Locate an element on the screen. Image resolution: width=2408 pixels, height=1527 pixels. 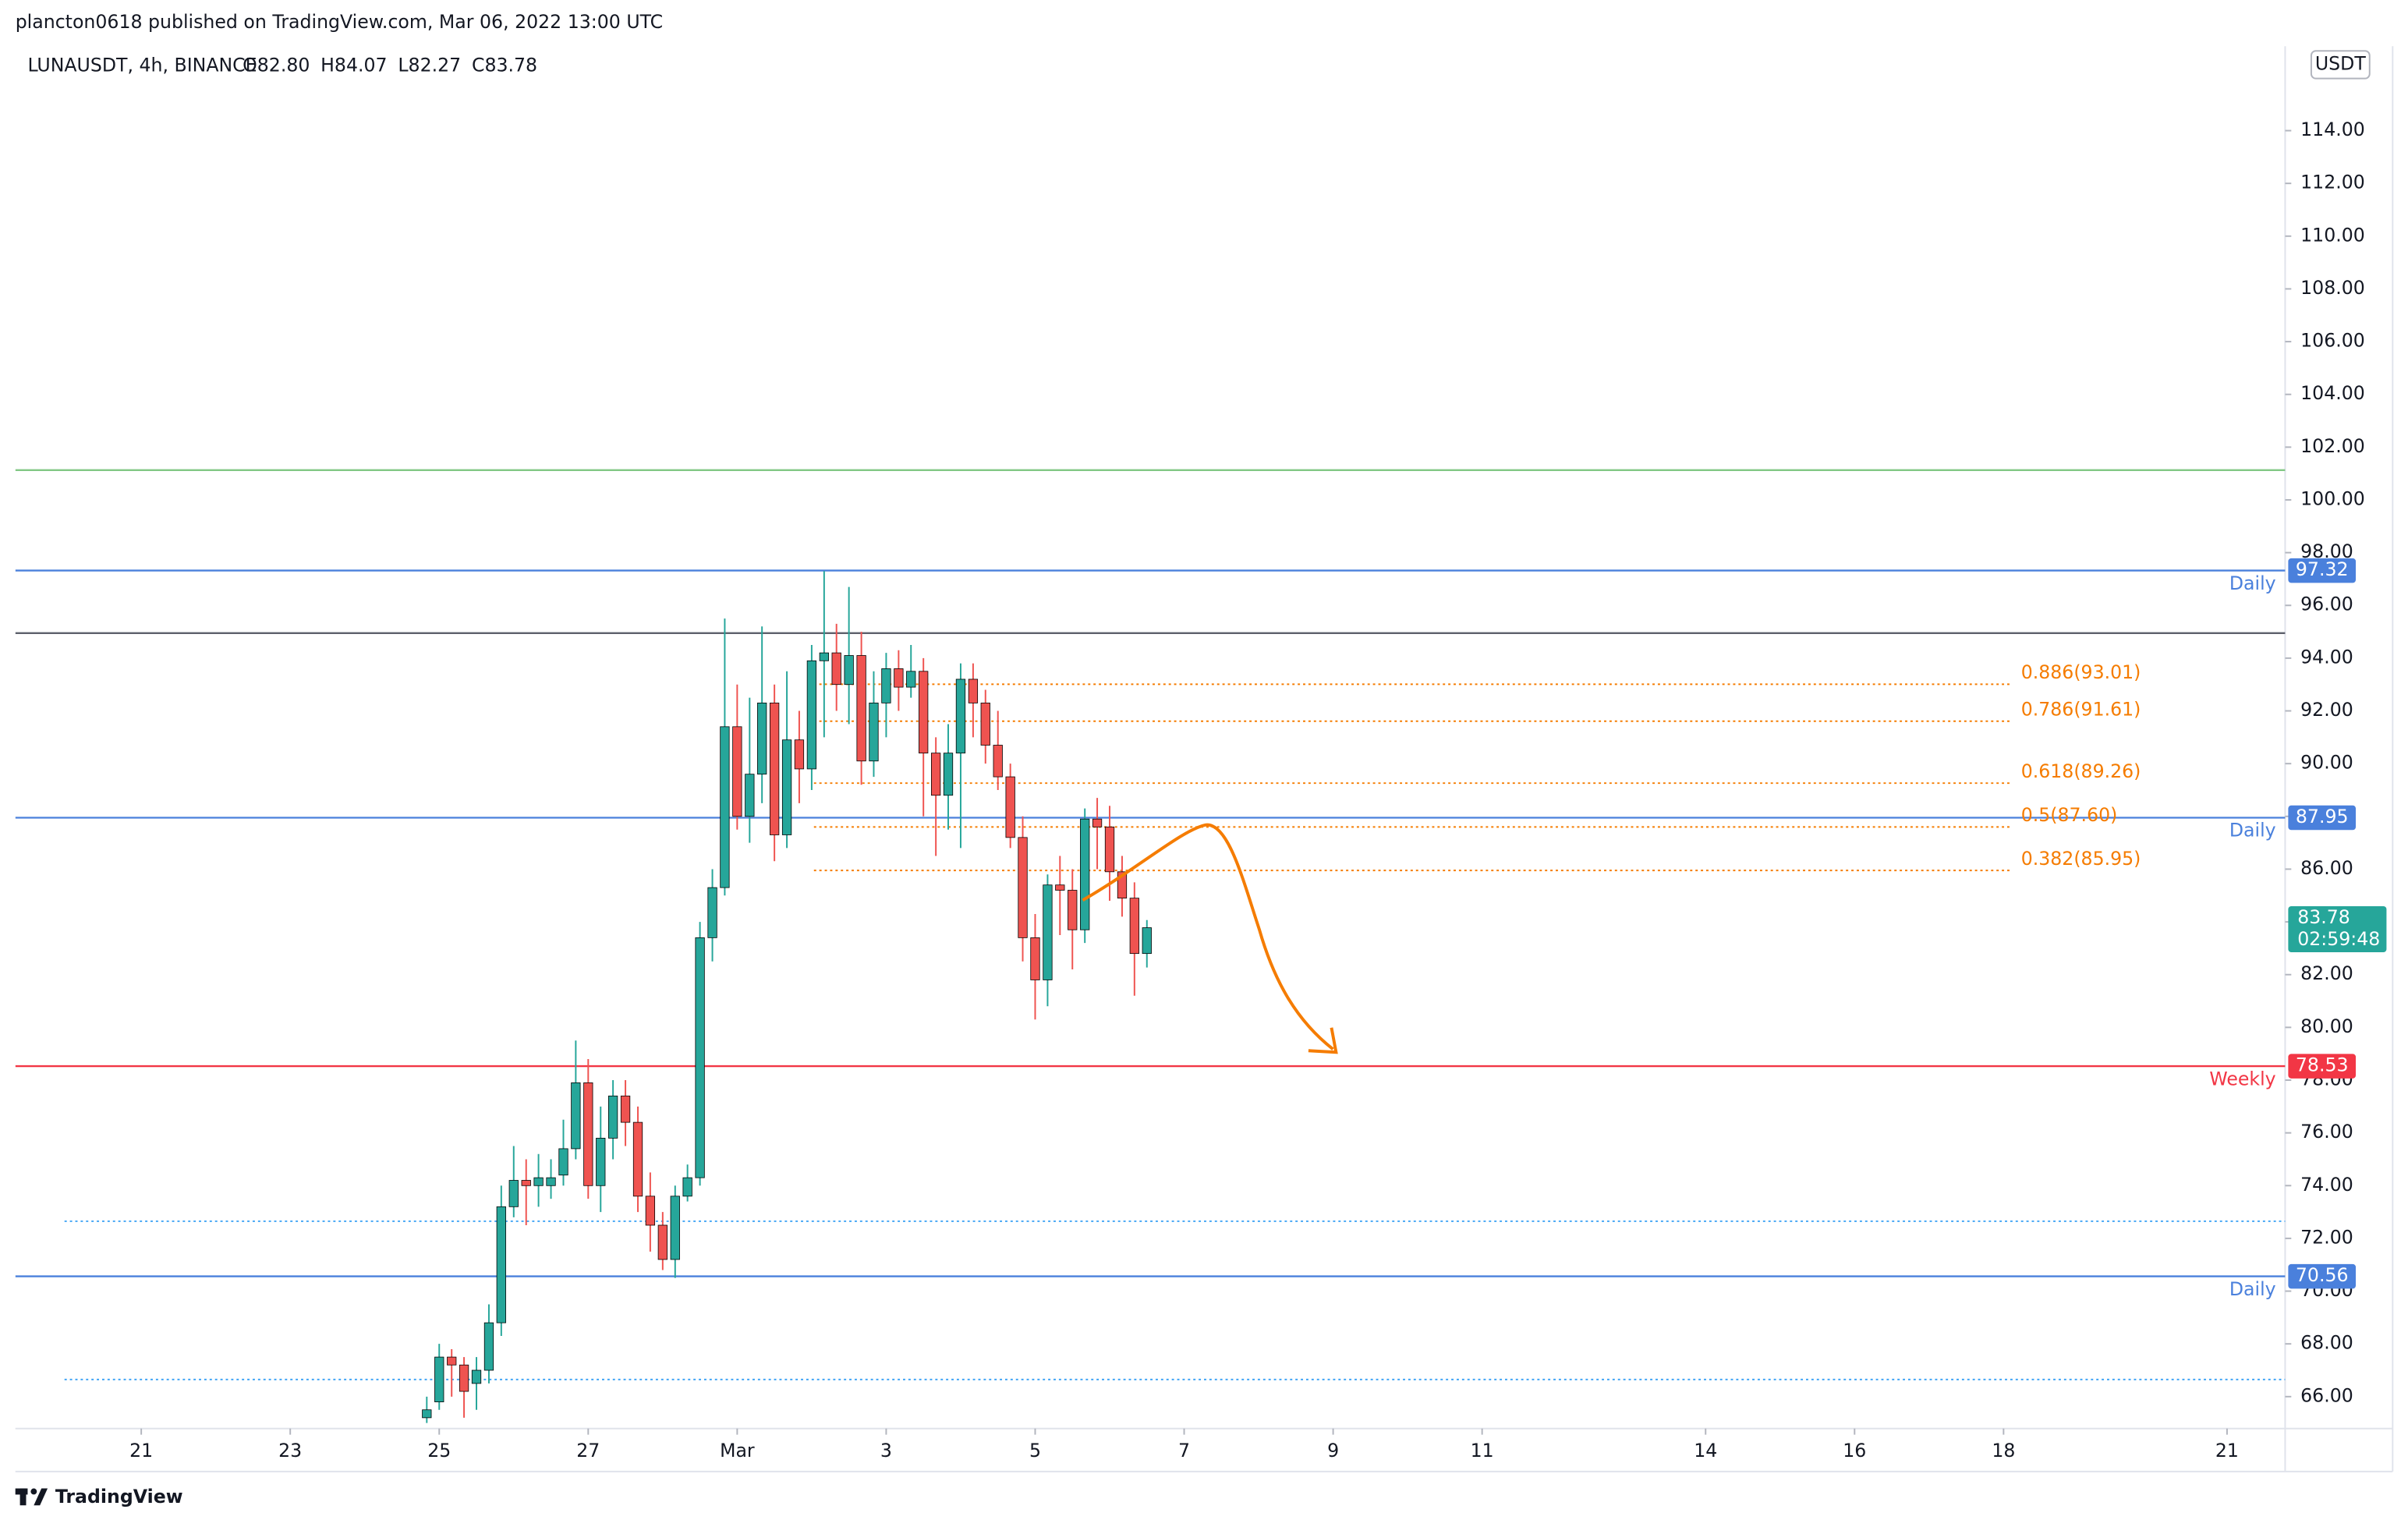
y-tick-label: 74.00 is located at coordinates (2326, 1185).